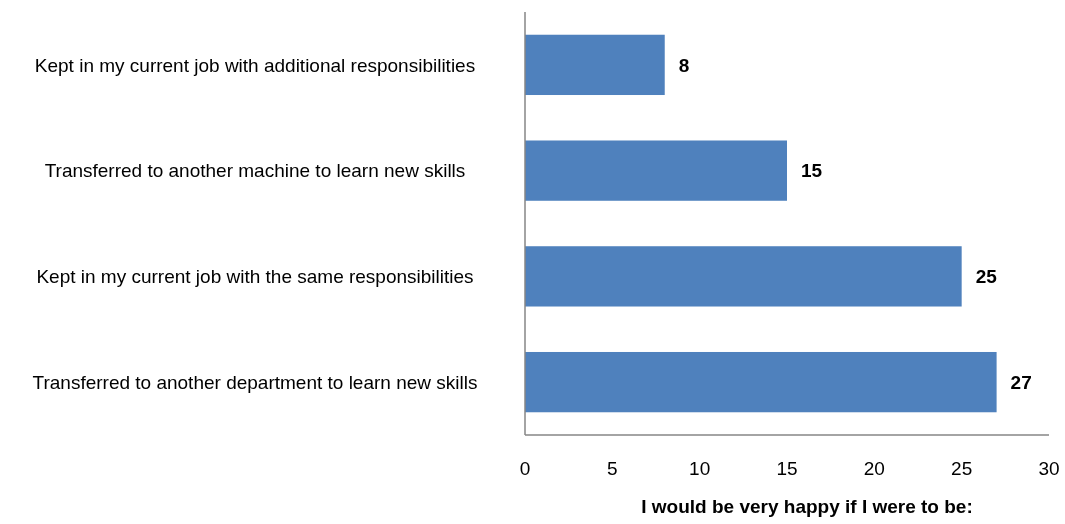 The width and height of the screenshot is (1065, 524). What do you see at coordinates (874, 468) in the screenshot?
I see `x-tick-label: 20` at bounding box center [874, 468].